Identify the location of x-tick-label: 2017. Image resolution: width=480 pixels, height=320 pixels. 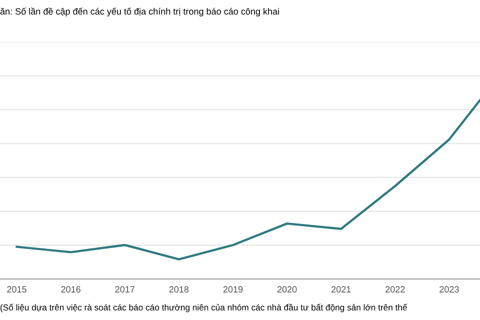
(124, 289).